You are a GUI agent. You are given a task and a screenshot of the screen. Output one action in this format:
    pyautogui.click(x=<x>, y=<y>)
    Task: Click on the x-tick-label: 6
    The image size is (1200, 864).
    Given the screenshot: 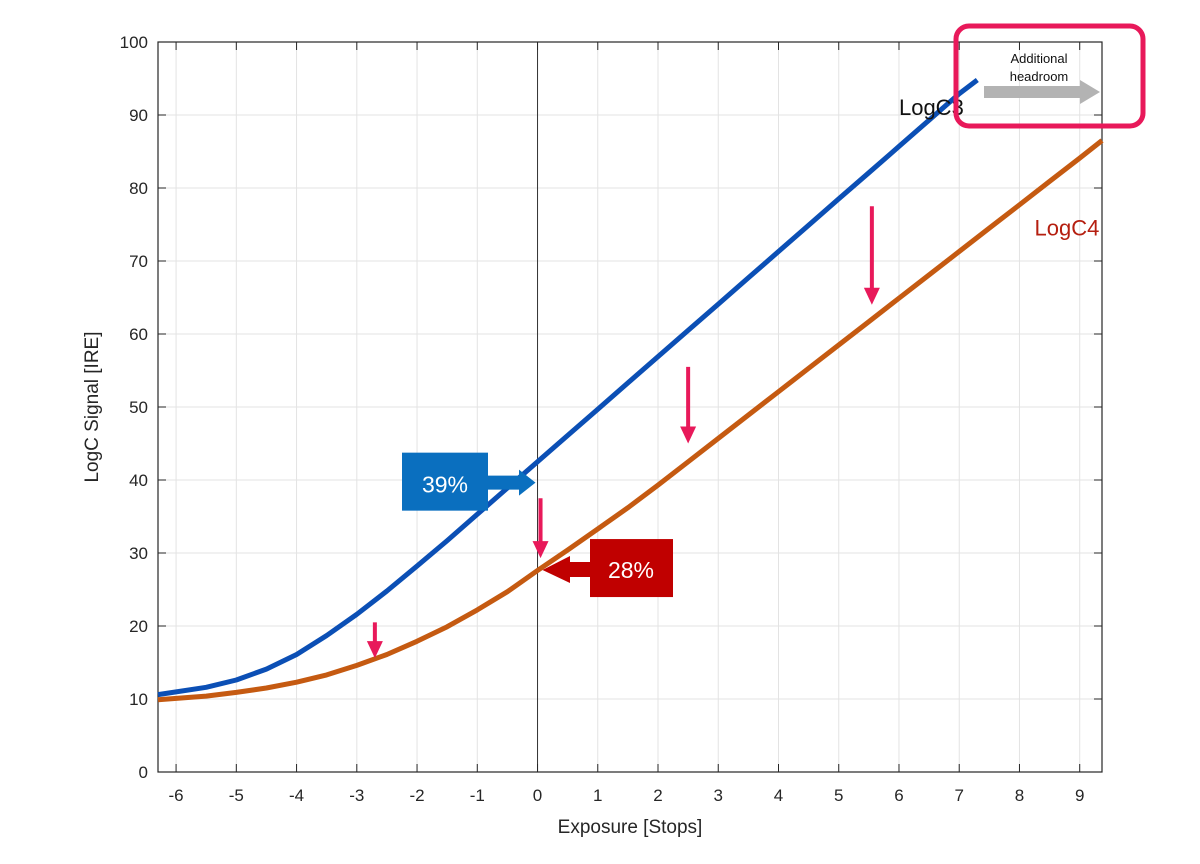 What is the action you would take?
    pyautogui.click(x=898, y=795)
    